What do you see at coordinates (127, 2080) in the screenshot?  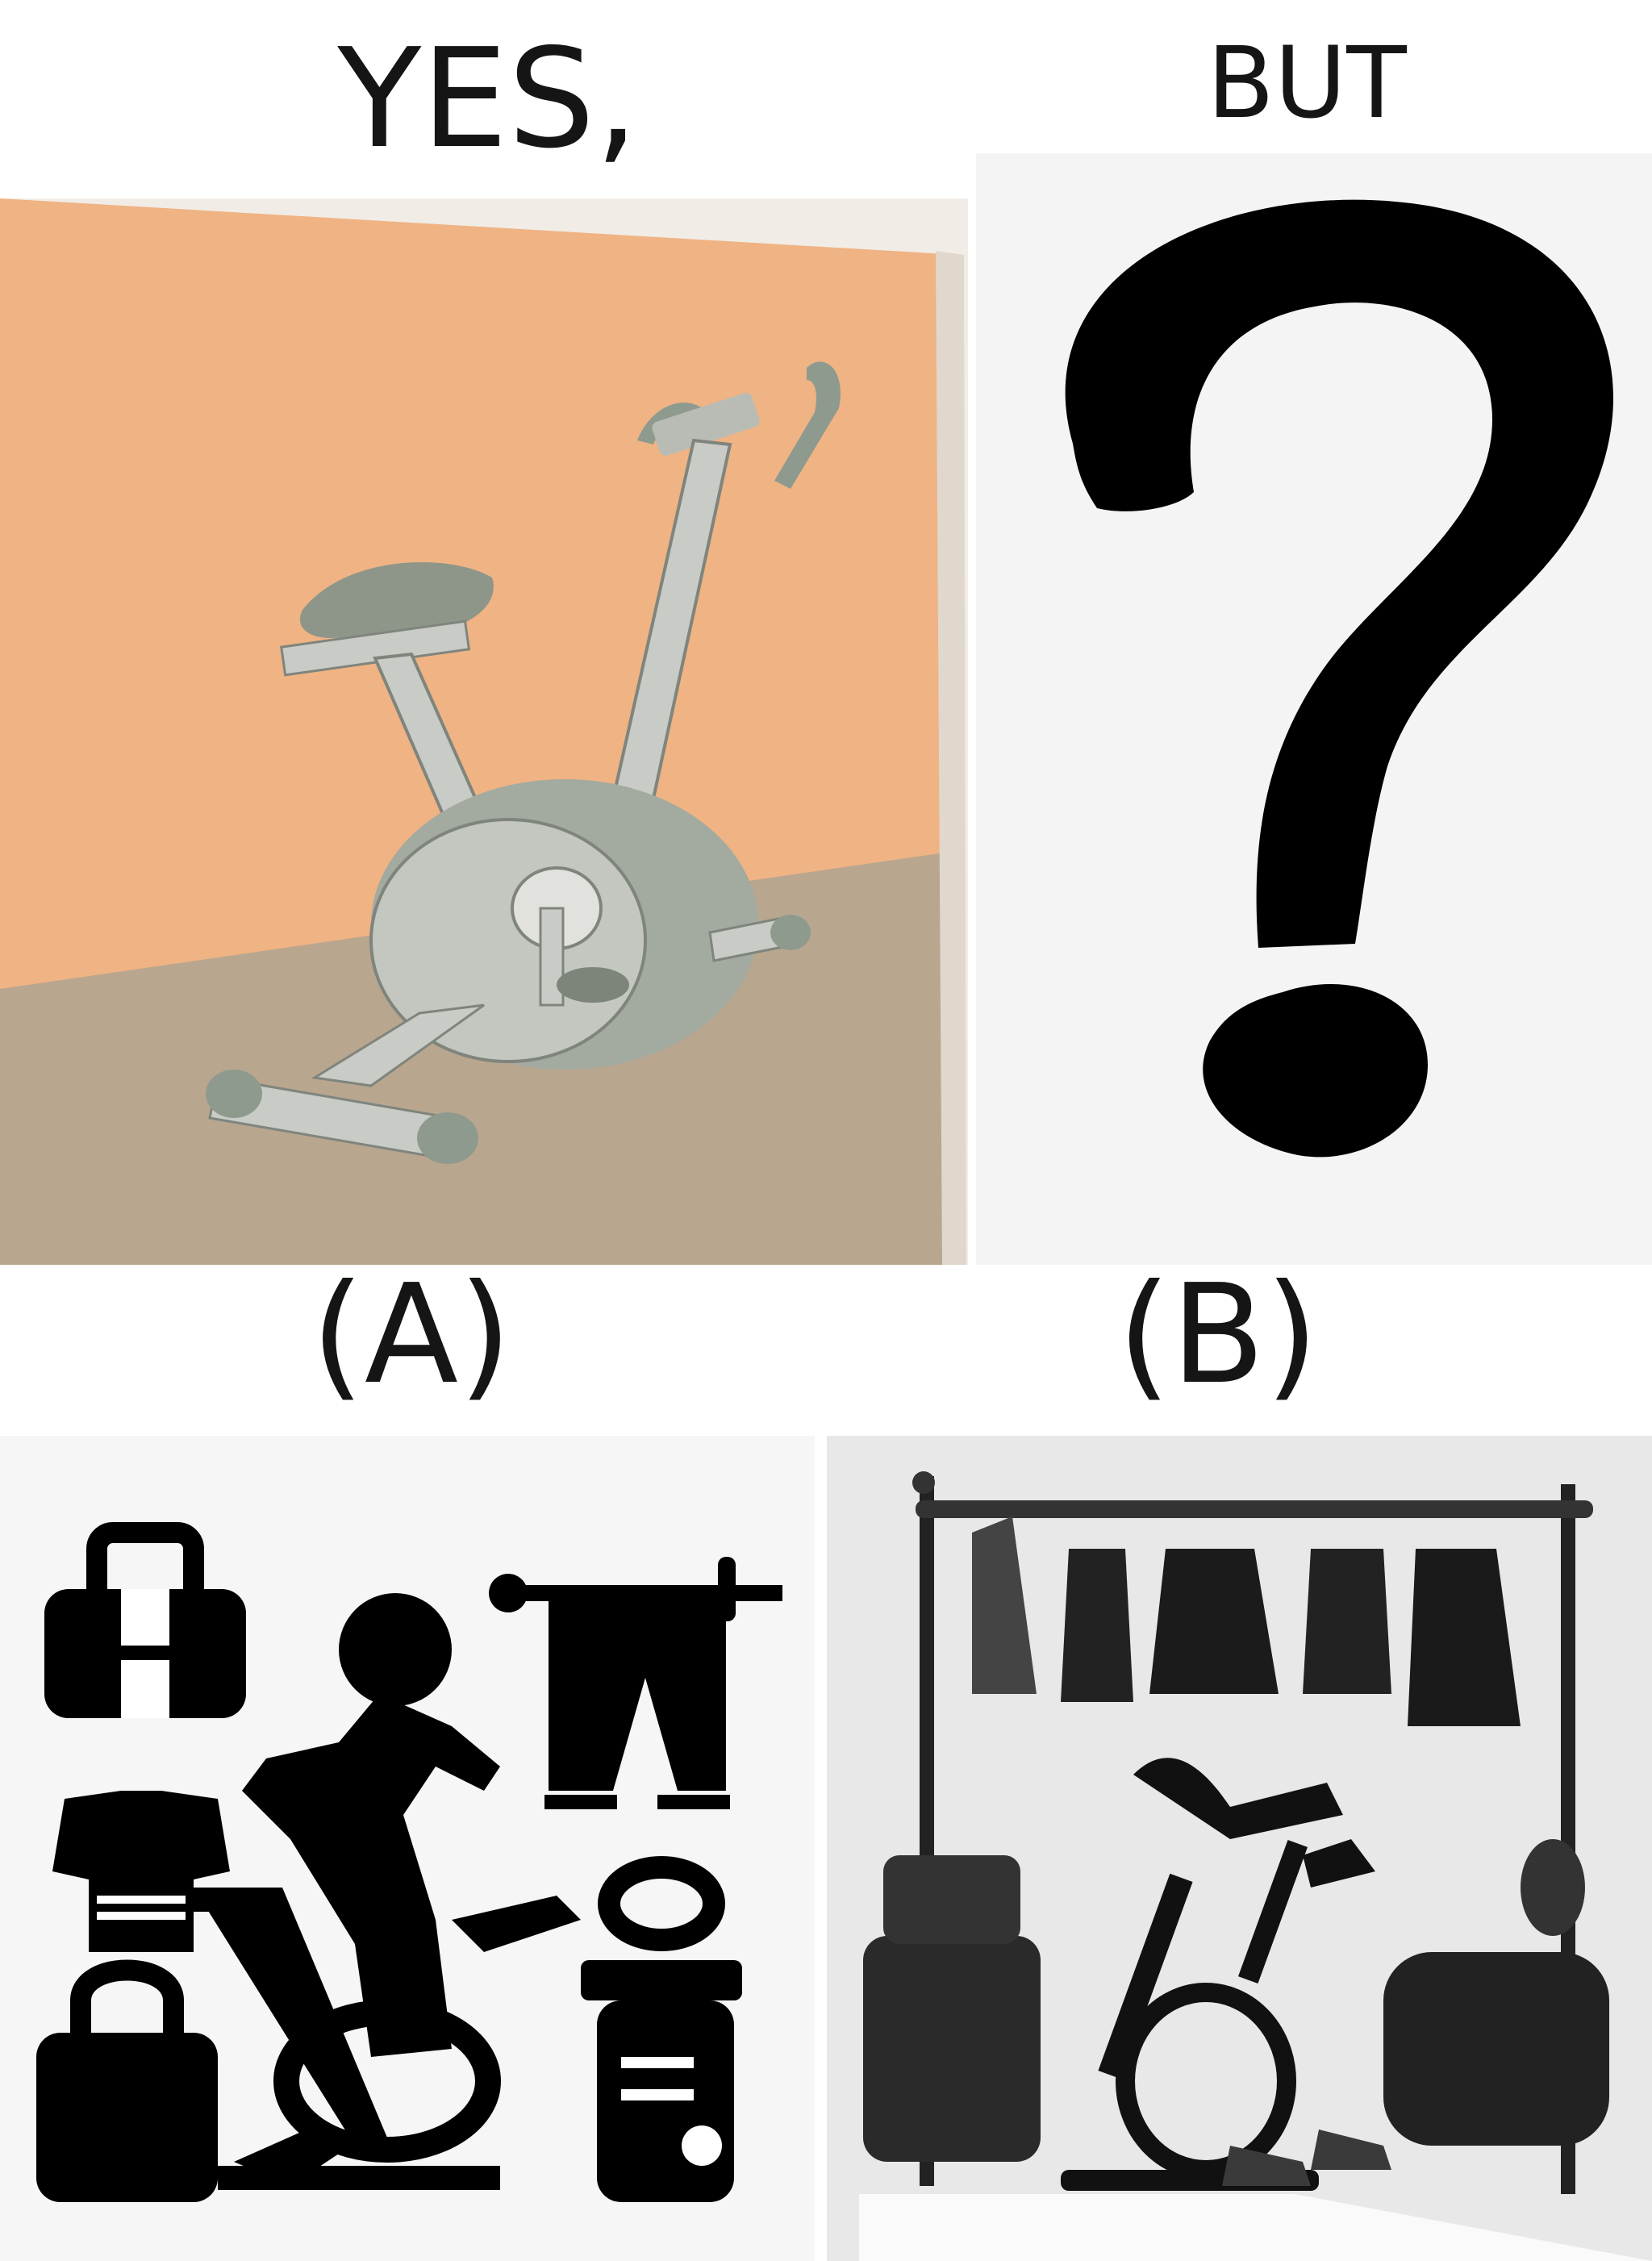 I see `tote-bag-icon` at bounding box center [127, 2080].